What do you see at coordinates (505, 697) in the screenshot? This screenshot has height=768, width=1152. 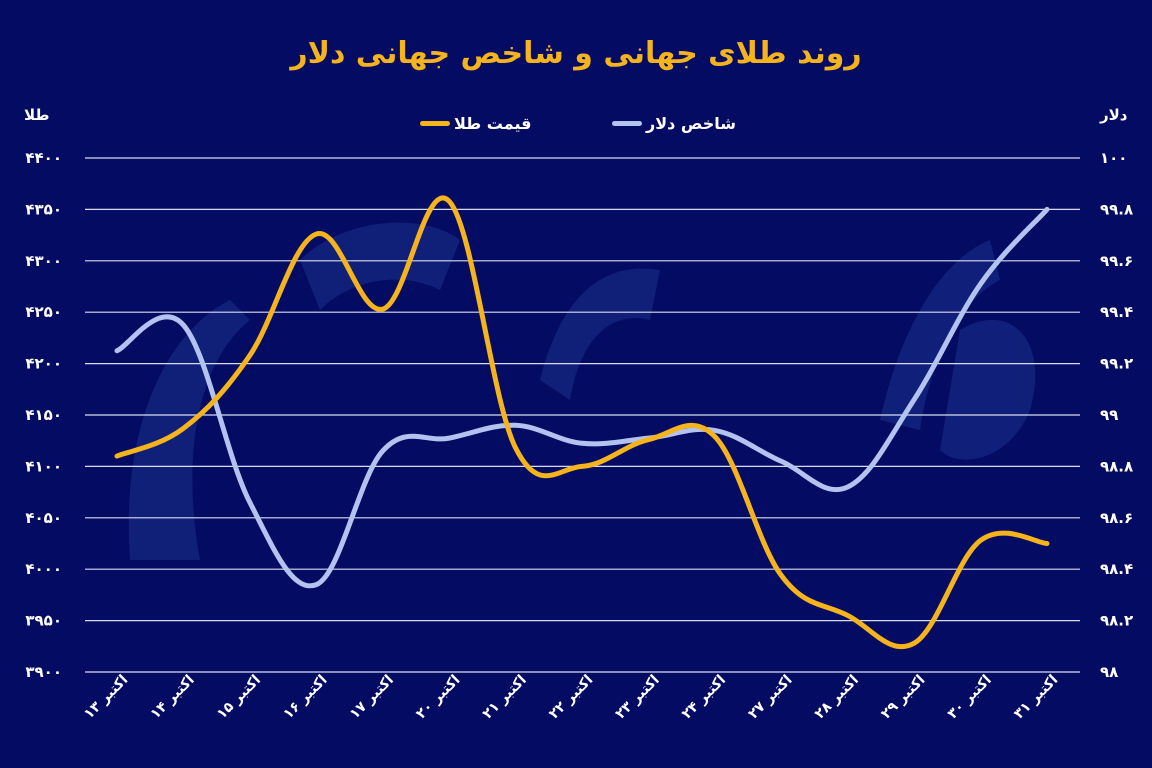 I see `x-tick: ۲۱ اکتبر` at bounding box center [505, 697].